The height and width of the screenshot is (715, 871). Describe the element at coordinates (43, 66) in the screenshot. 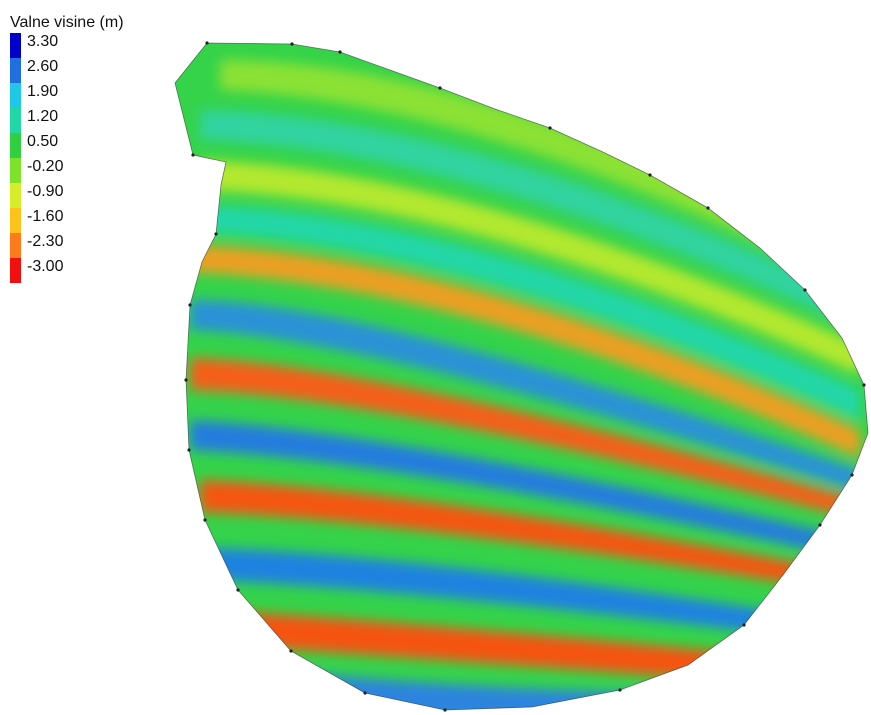

I see `legend-label: 2.60` at that location.